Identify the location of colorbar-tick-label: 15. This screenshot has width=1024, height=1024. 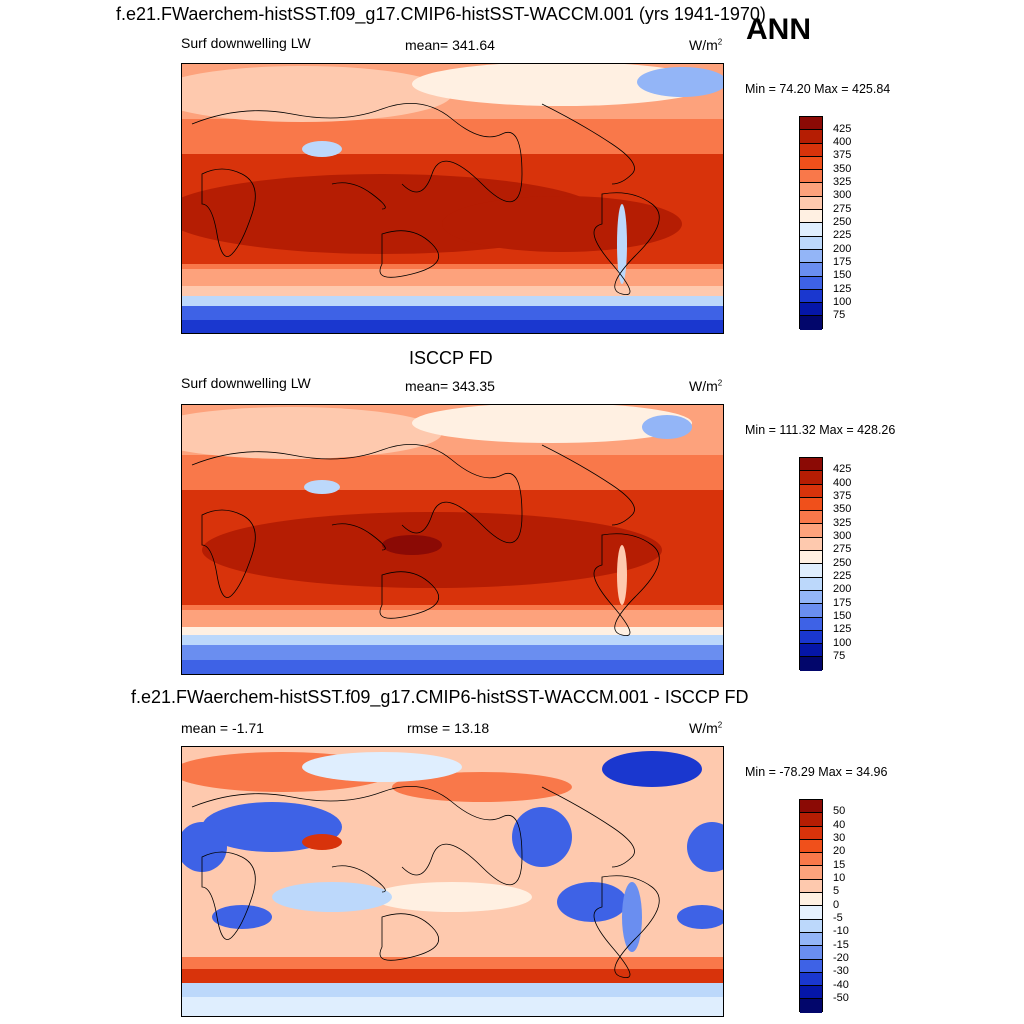
(839, 865).